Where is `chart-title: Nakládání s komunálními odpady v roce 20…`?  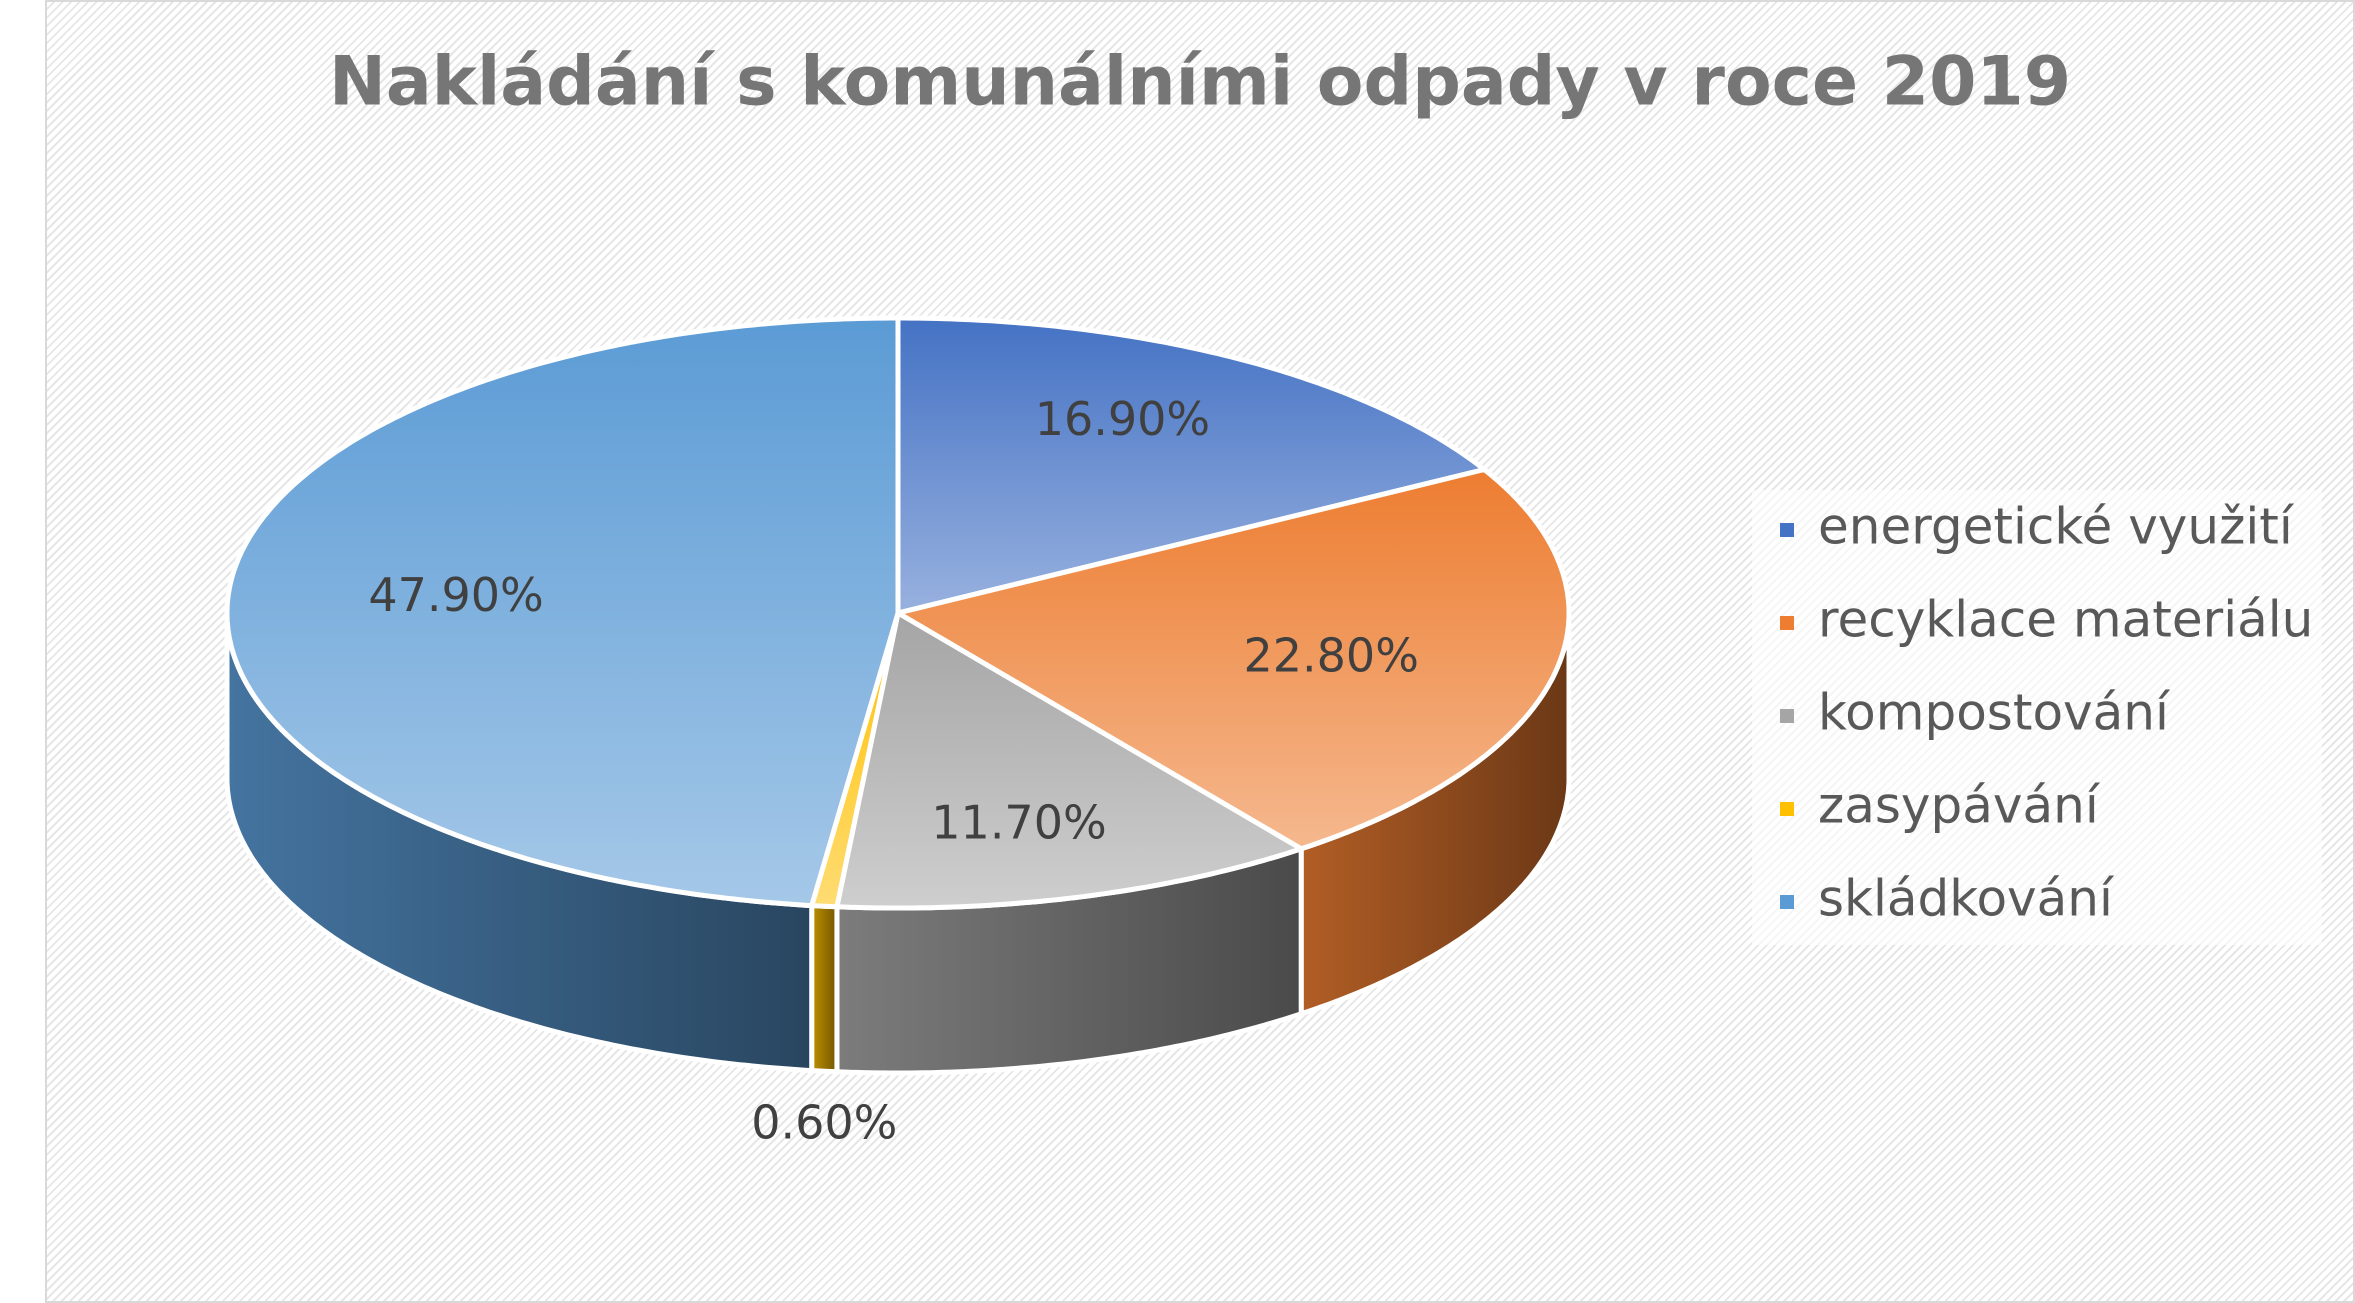 chart-title: Nakládání s komunálními odpady v roce 20… is located at coordinates (1200, 82).